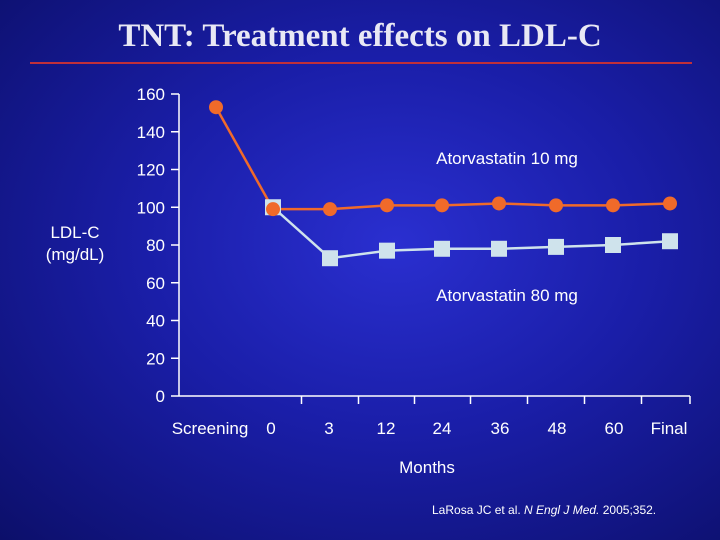 Image resolution: width=720 pixels, height=540 pixels. What do you see at coordinates (500, 428) in the screenshot?
I see `x-tick-label: 36` at bounding box center [500, 428].